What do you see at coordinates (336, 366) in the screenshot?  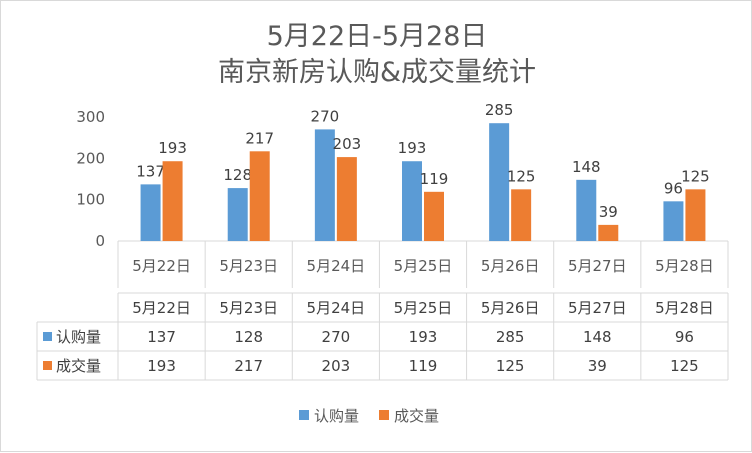 I see `table-cell: 203` at bounding box center [336, 366].